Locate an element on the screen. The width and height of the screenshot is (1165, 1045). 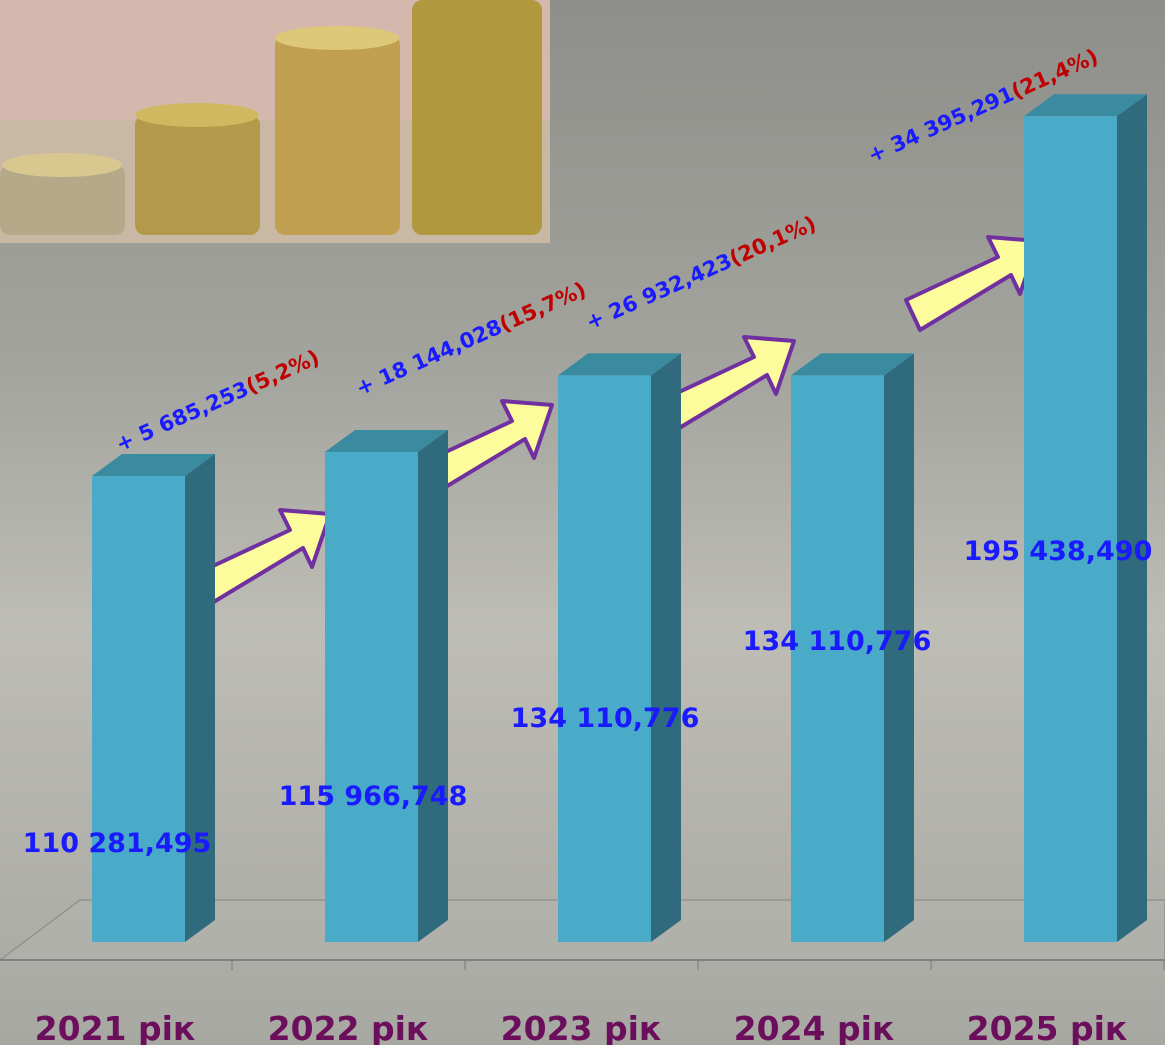
coins-photo is located at coordinates (275, 121).